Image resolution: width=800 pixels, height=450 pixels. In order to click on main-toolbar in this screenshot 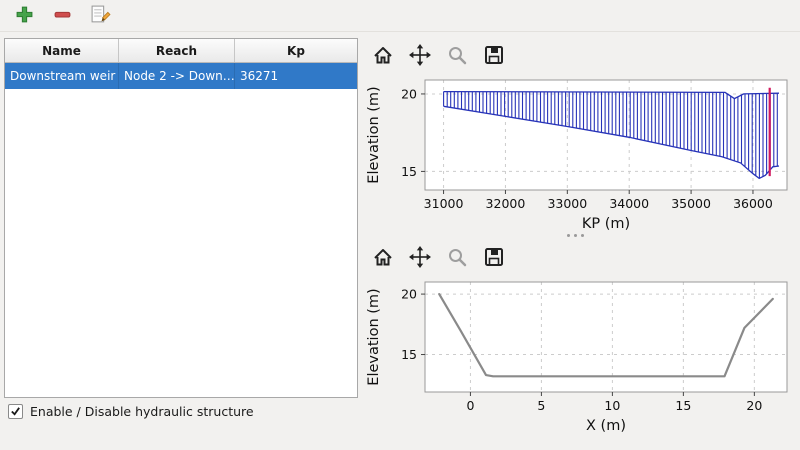, I will do `click(400, 16)`.